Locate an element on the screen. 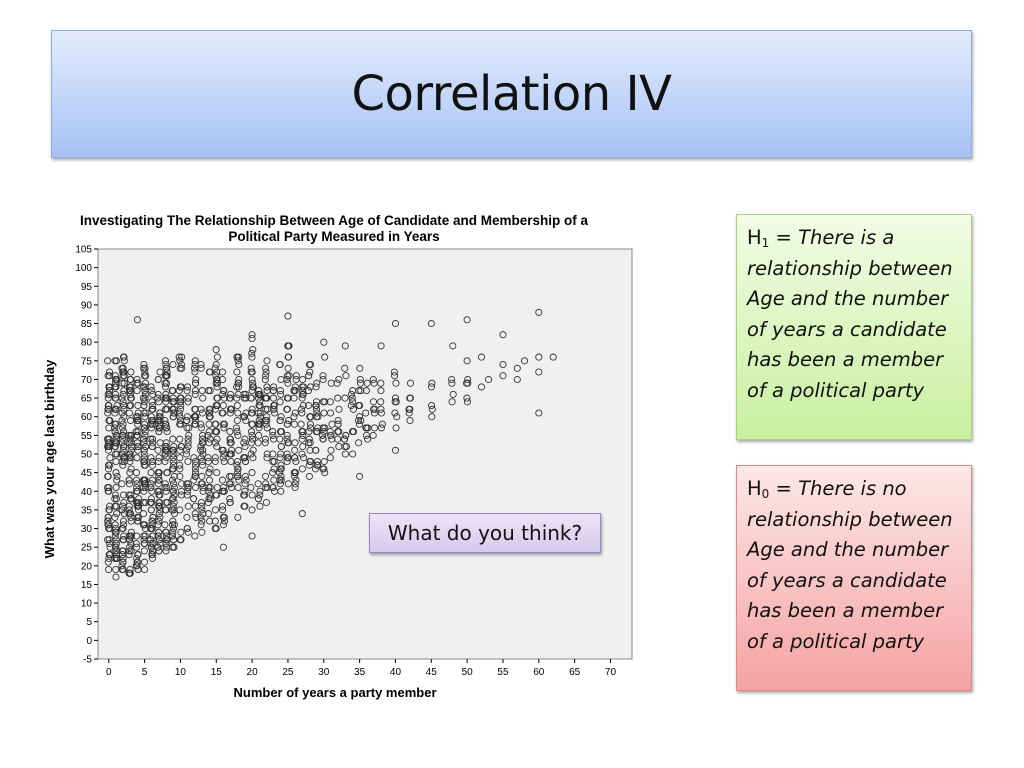 This screenshot has height=768, width=1024. y-tick-label: 20 is located at coordinates (87, 566).